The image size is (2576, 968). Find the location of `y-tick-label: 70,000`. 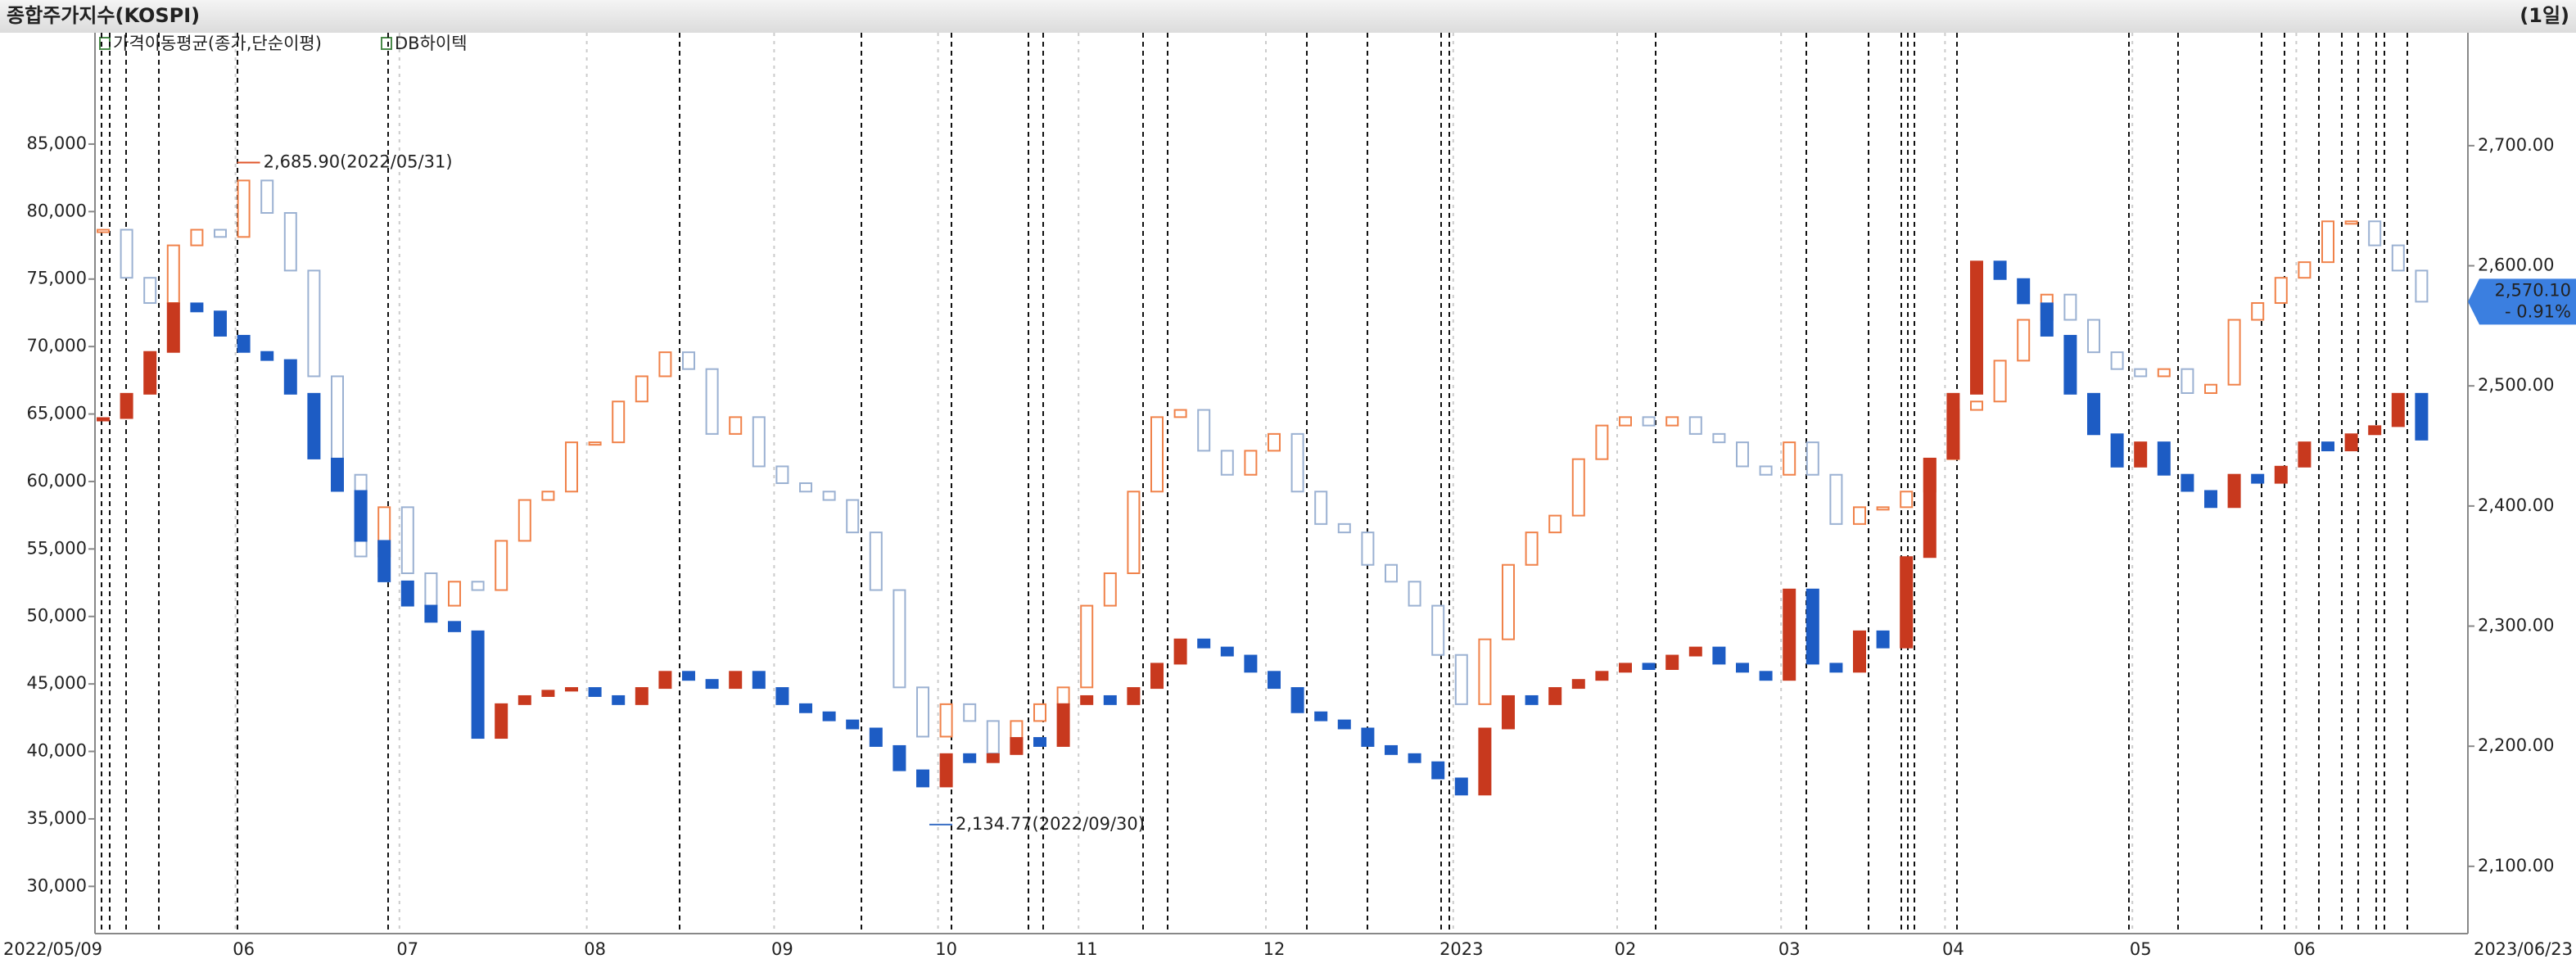

y-tick-label: 70,000 is located at coordinates (57, 345).